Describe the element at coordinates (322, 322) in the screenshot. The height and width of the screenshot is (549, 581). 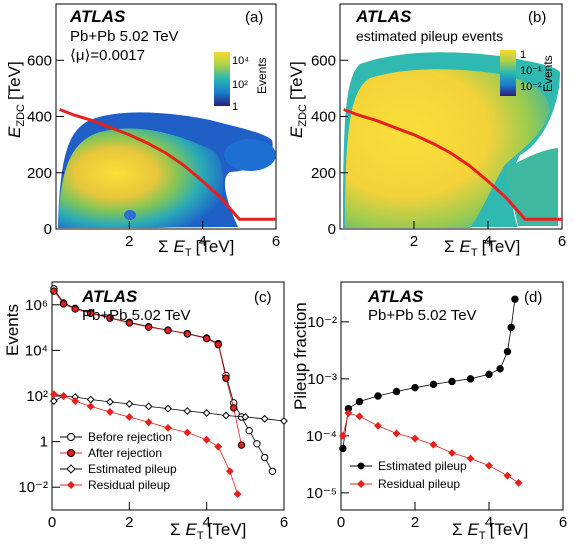
I see `panel-d-ytick-0: 10⁻²` at that location.